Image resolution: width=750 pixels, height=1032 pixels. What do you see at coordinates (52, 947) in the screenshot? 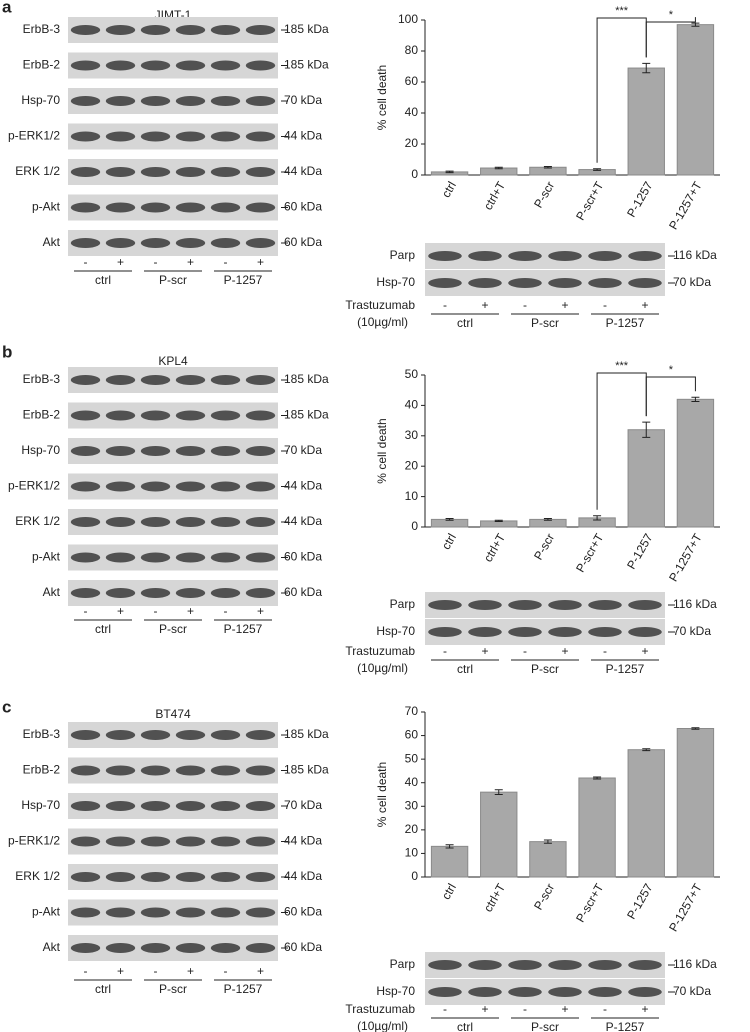
I see `protein-label: Akt` at bounding box center [52, 947].